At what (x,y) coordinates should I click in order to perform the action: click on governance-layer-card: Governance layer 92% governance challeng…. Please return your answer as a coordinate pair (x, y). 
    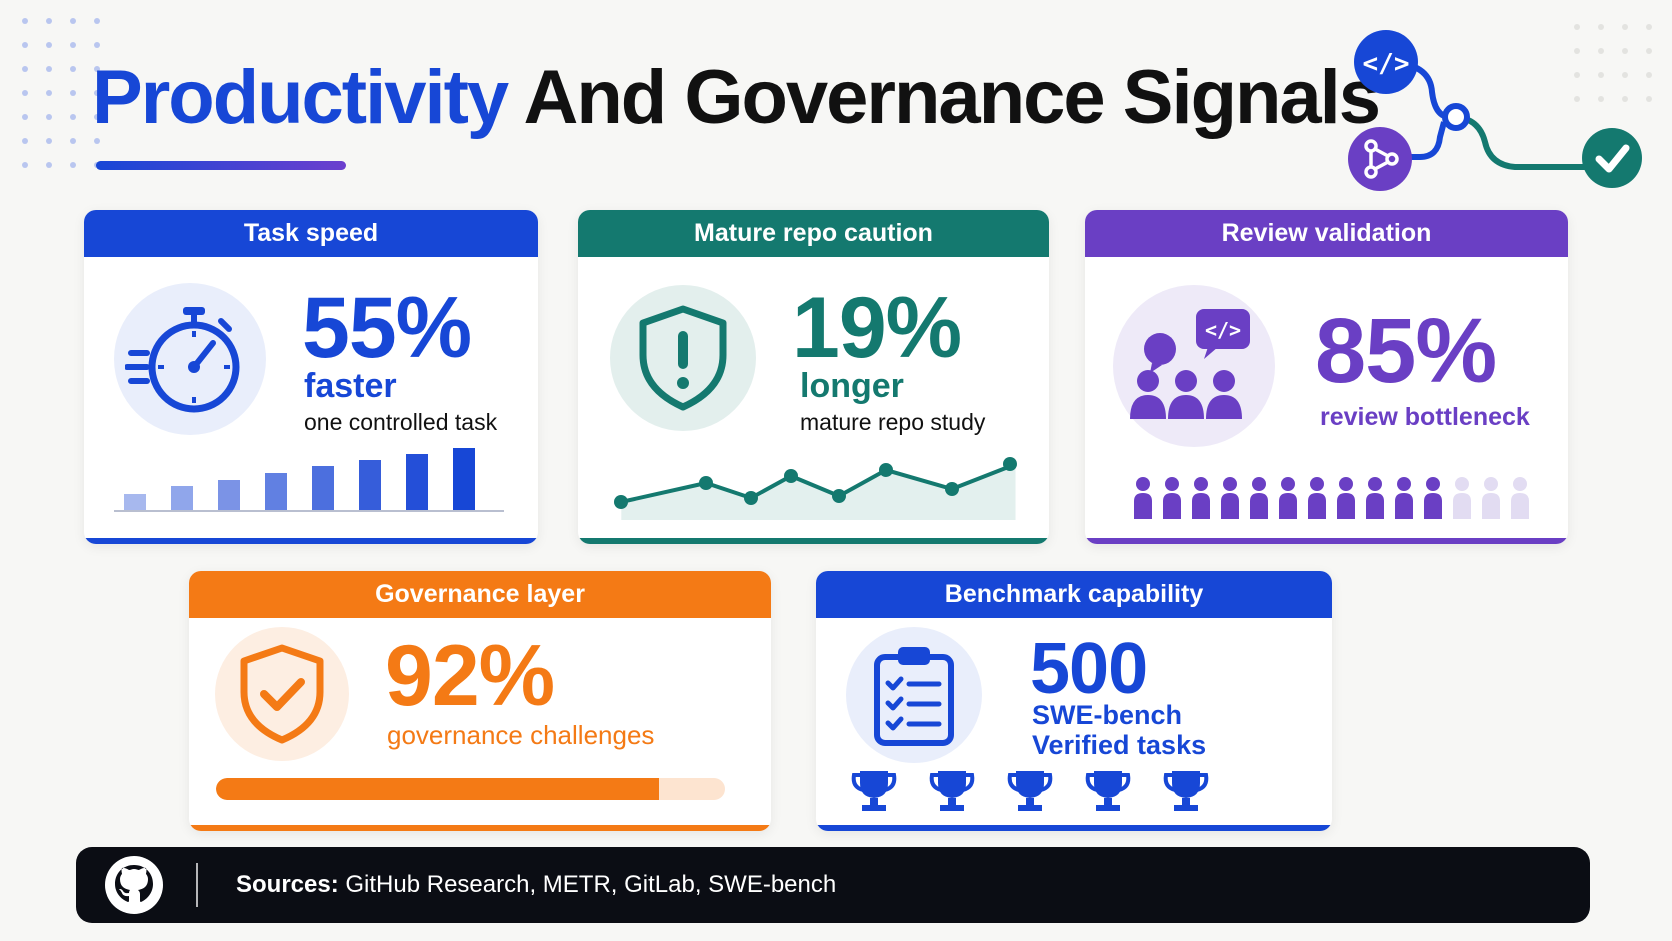
    Looking at the image, I should click on (480, 701).